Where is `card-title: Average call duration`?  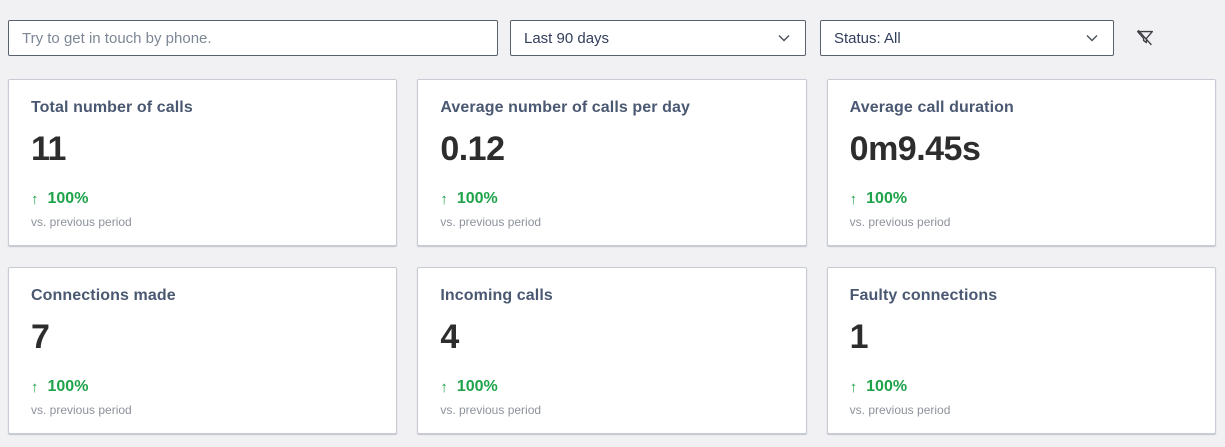
card-title: Average call duration is located at coordinates (931, 107).